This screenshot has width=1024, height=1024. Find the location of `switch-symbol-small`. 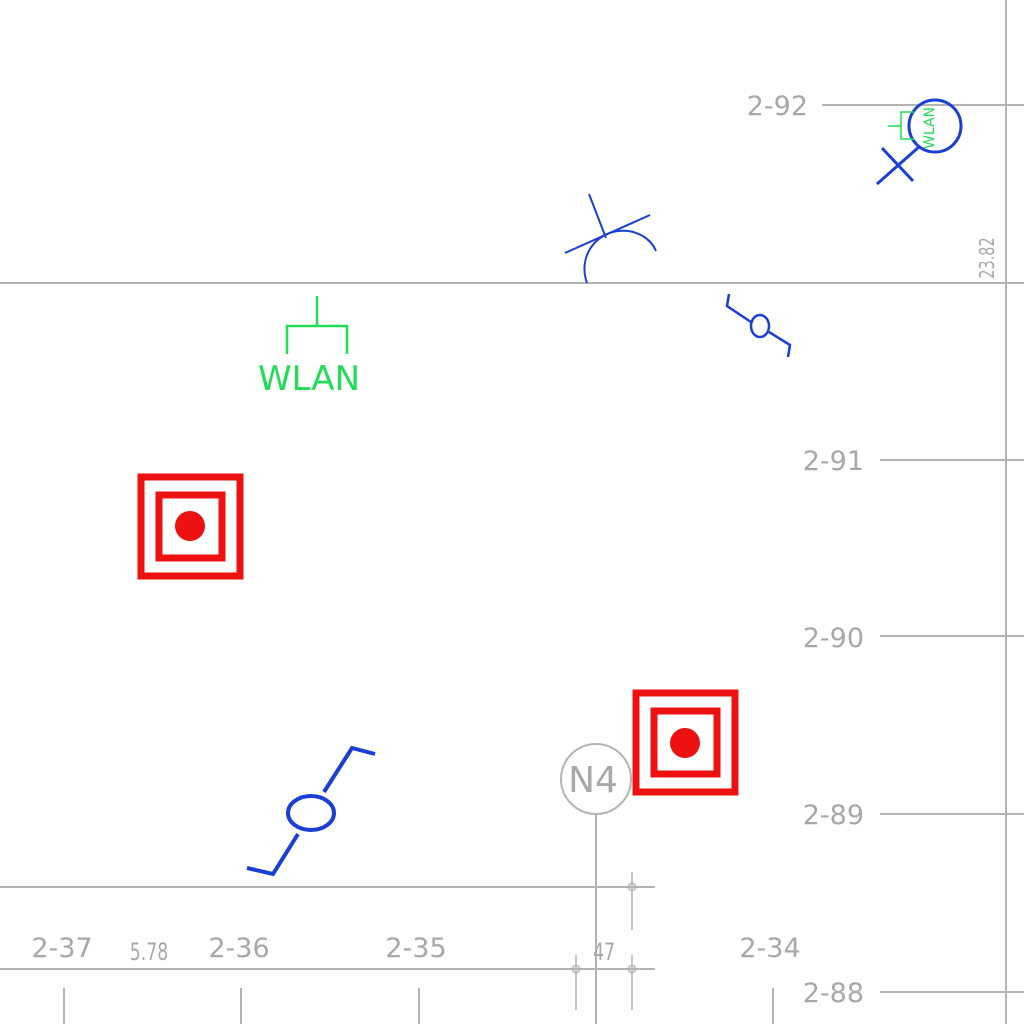

switch-symbol-small is located at coordinates (758, 325).